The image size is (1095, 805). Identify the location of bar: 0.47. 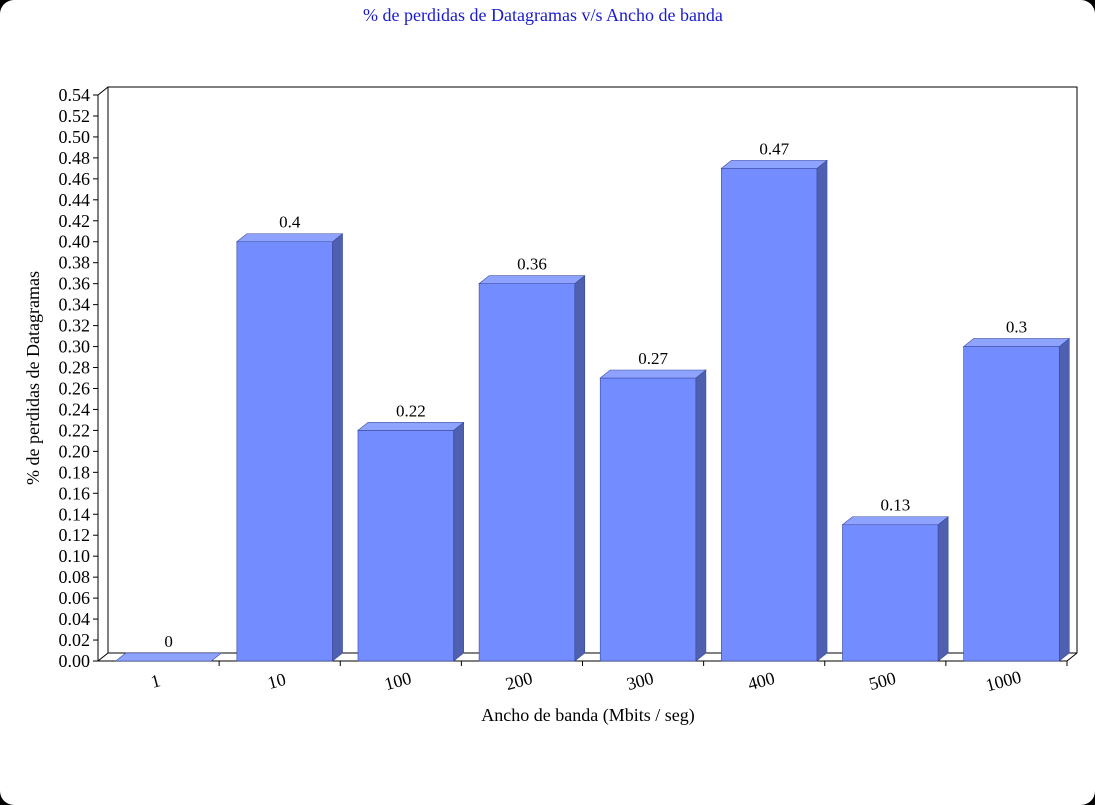
(774, 400).